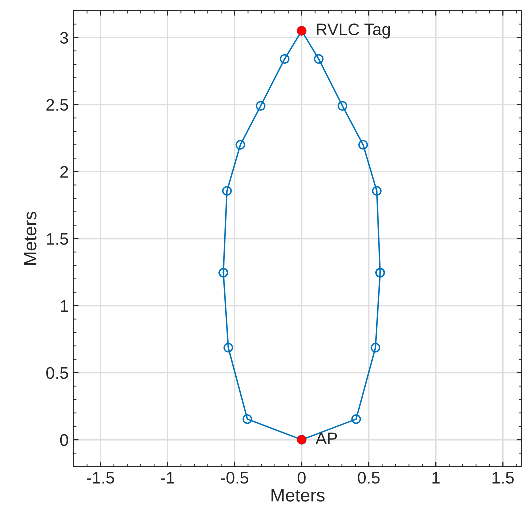  What do you see at coordinates (298, 495) in the screenshot?
I see `x-axis-title: Meters` at bounding box center [298, 495].